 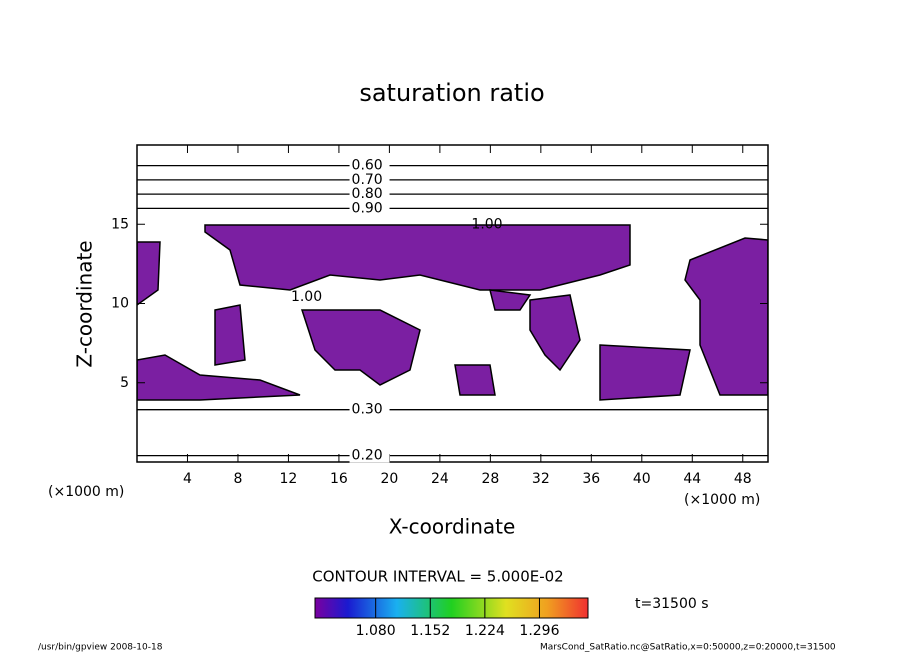 I want to click on time-label: t=31500 s, so click(x=672, y=604).